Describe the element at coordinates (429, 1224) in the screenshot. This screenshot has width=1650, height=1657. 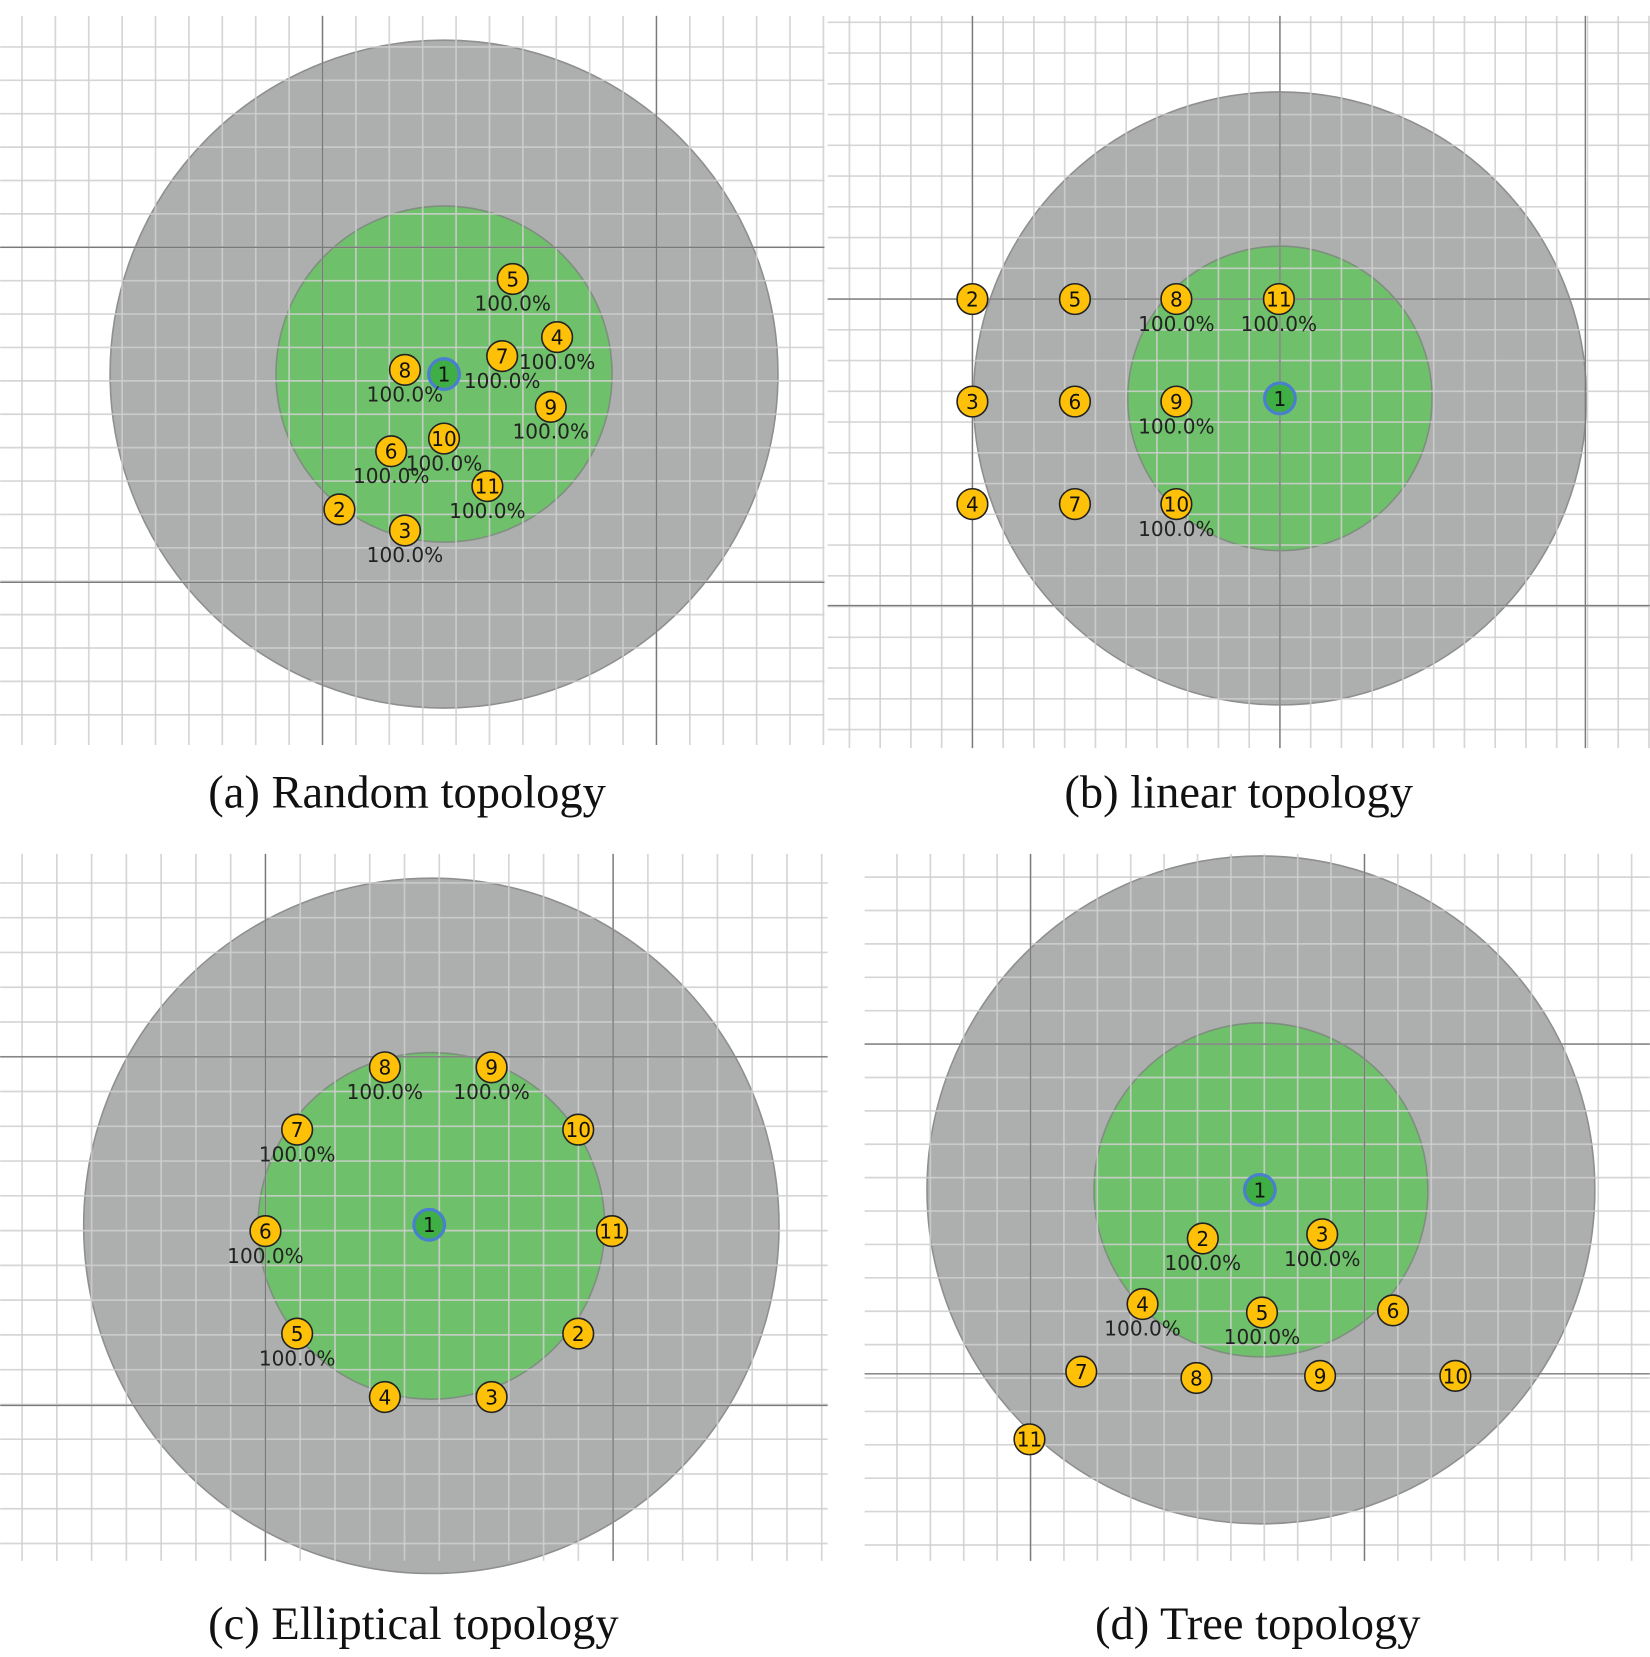
I see `node-1: 1` at that location.